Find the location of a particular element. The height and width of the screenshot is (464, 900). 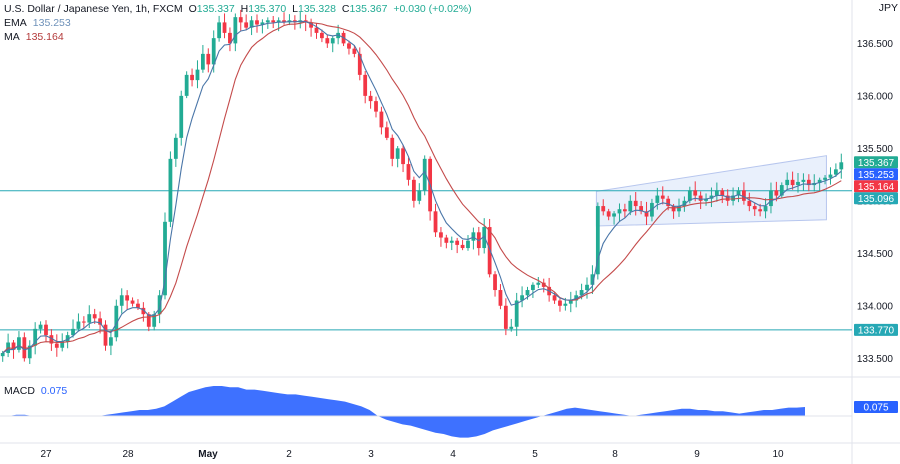

macd-value-tag-label: 0.075 is located at coordinates (875, 408).